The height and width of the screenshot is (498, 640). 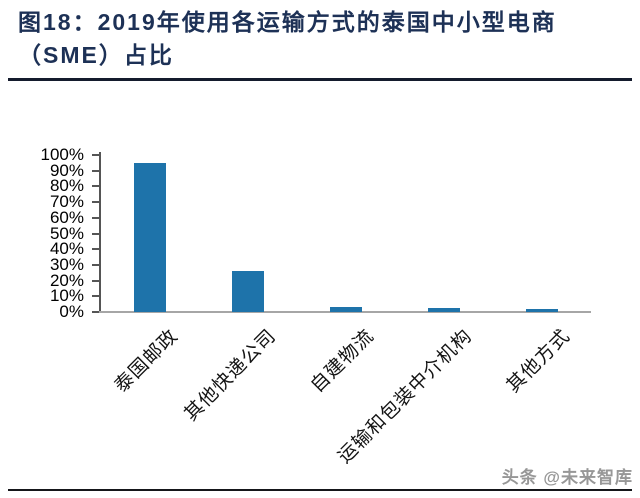 What do you see at coordinates (66, 186) in the screenshot?
I see `y-tick-label: 80%` at bounding box center [66, 186].